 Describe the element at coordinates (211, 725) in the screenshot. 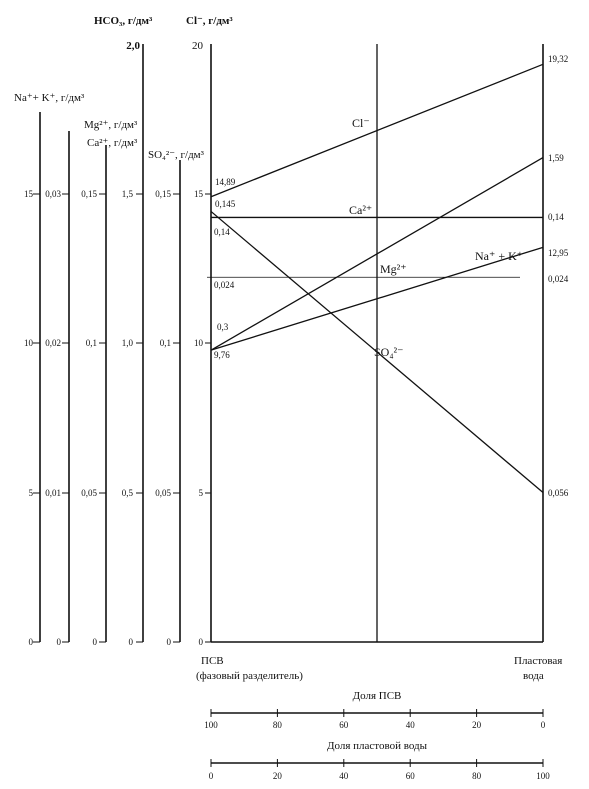

I see `bottom-tick-label-0-0: 100` at that location.